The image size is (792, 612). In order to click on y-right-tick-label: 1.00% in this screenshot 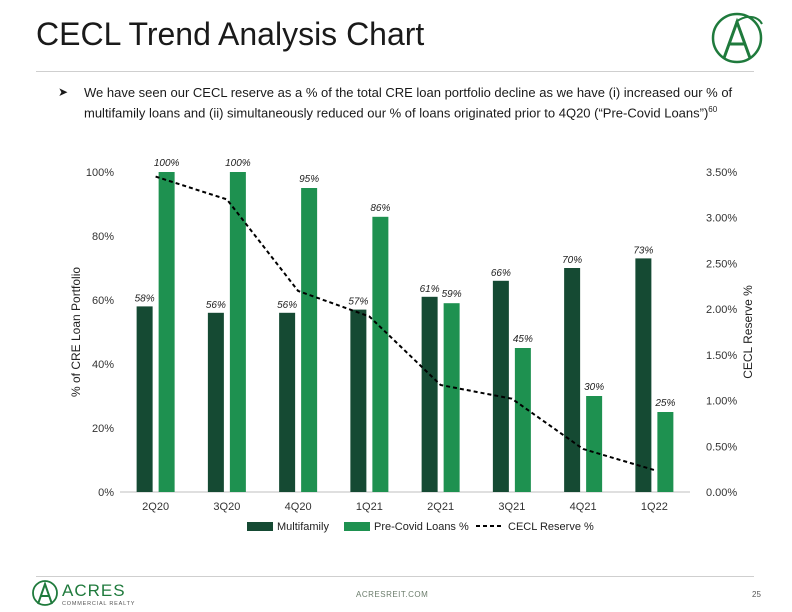, I will do `click(721, 402)`.